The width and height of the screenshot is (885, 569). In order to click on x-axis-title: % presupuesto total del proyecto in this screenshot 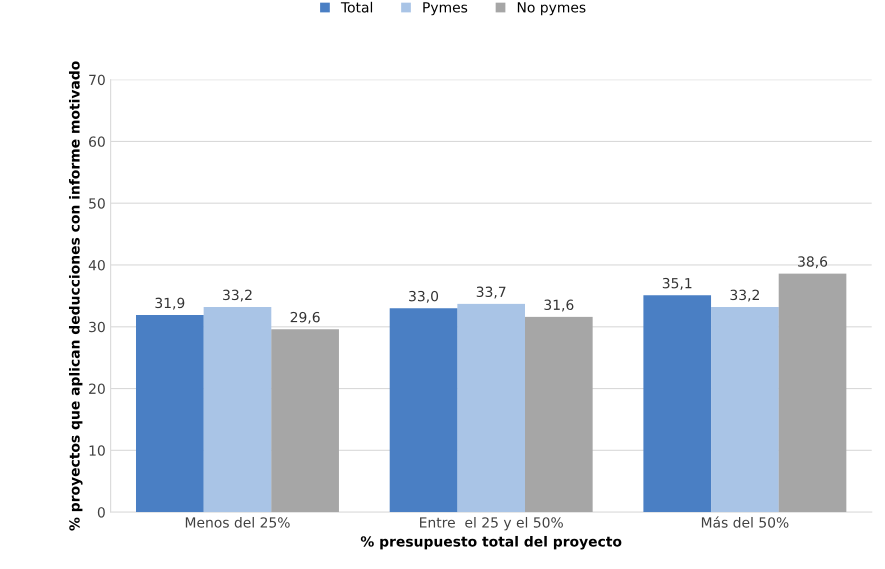, I will do `click(491, 543)`.